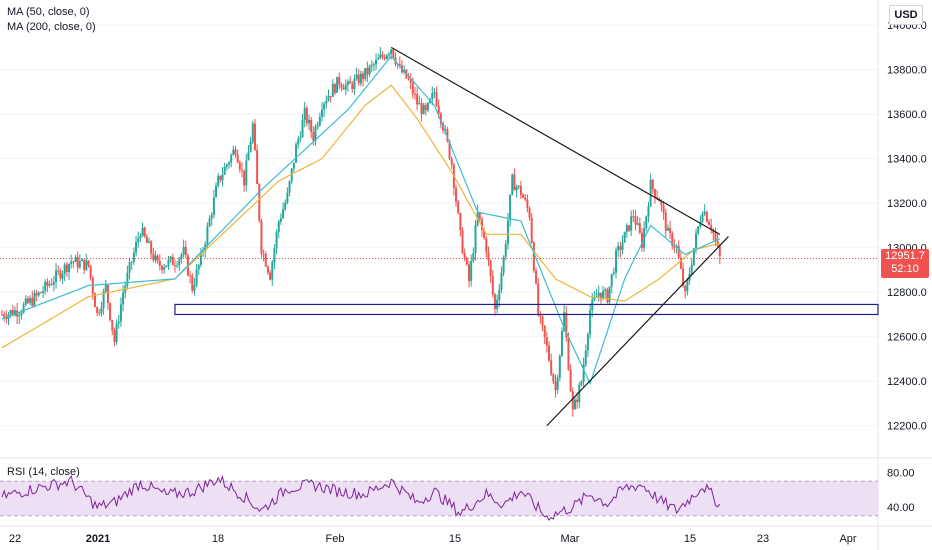  What do you see at coordinates (637, 331) in the screenshot?
I see `support-trendline` at bounding box center [637, 331].